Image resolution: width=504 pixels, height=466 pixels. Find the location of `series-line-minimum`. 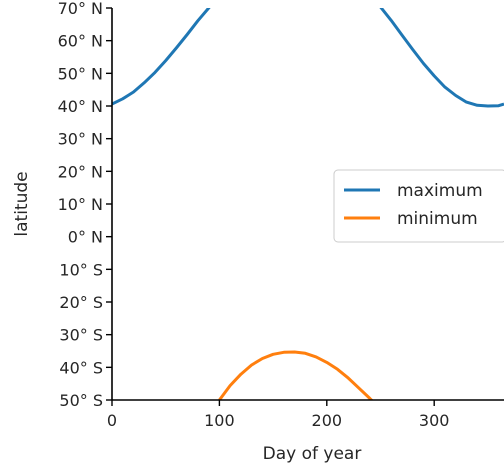

series-line-minimum is located at coordinates (296, 375).